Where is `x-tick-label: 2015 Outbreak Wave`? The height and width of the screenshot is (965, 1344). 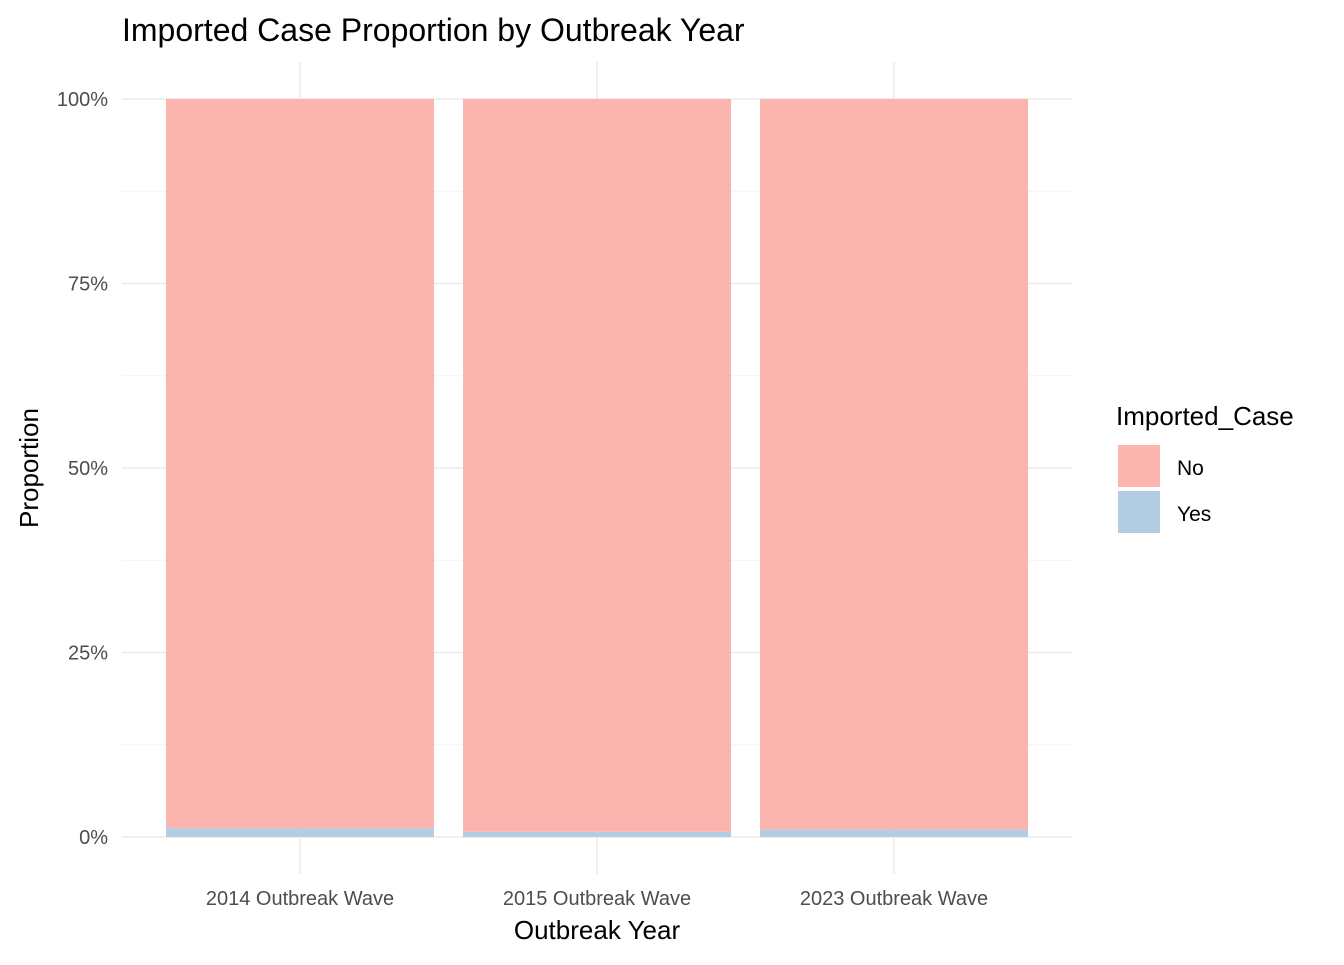 x-tick-label: 2015 Outbreak Wave is located at coordinates (597, 899).